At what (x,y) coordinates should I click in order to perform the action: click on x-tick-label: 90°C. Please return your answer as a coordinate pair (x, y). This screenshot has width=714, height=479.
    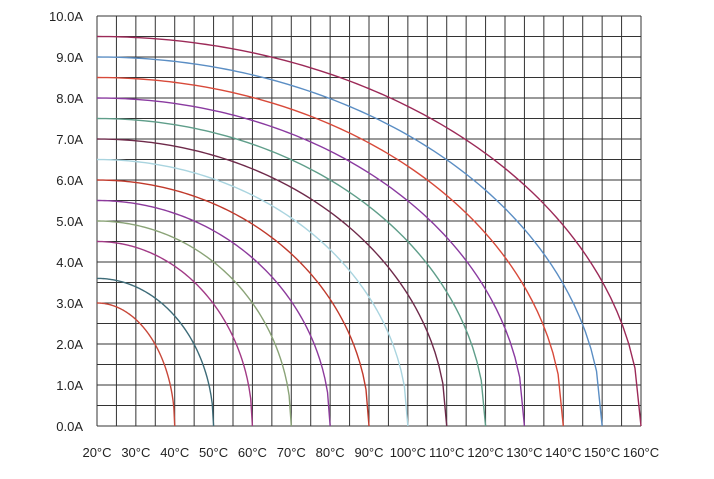
    Looking at the image, I should click on (368, 452).